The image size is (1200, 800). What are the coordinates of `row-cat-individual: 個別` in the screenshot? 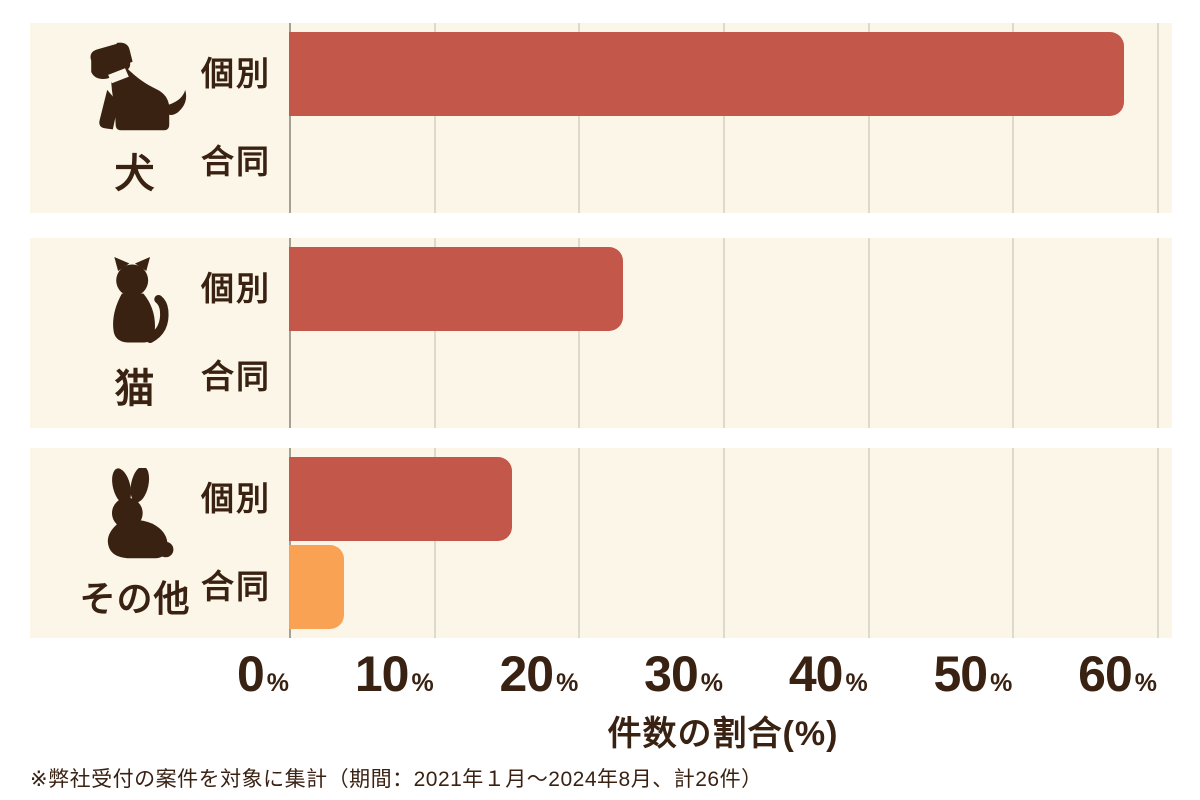 It's located at (601, 289).